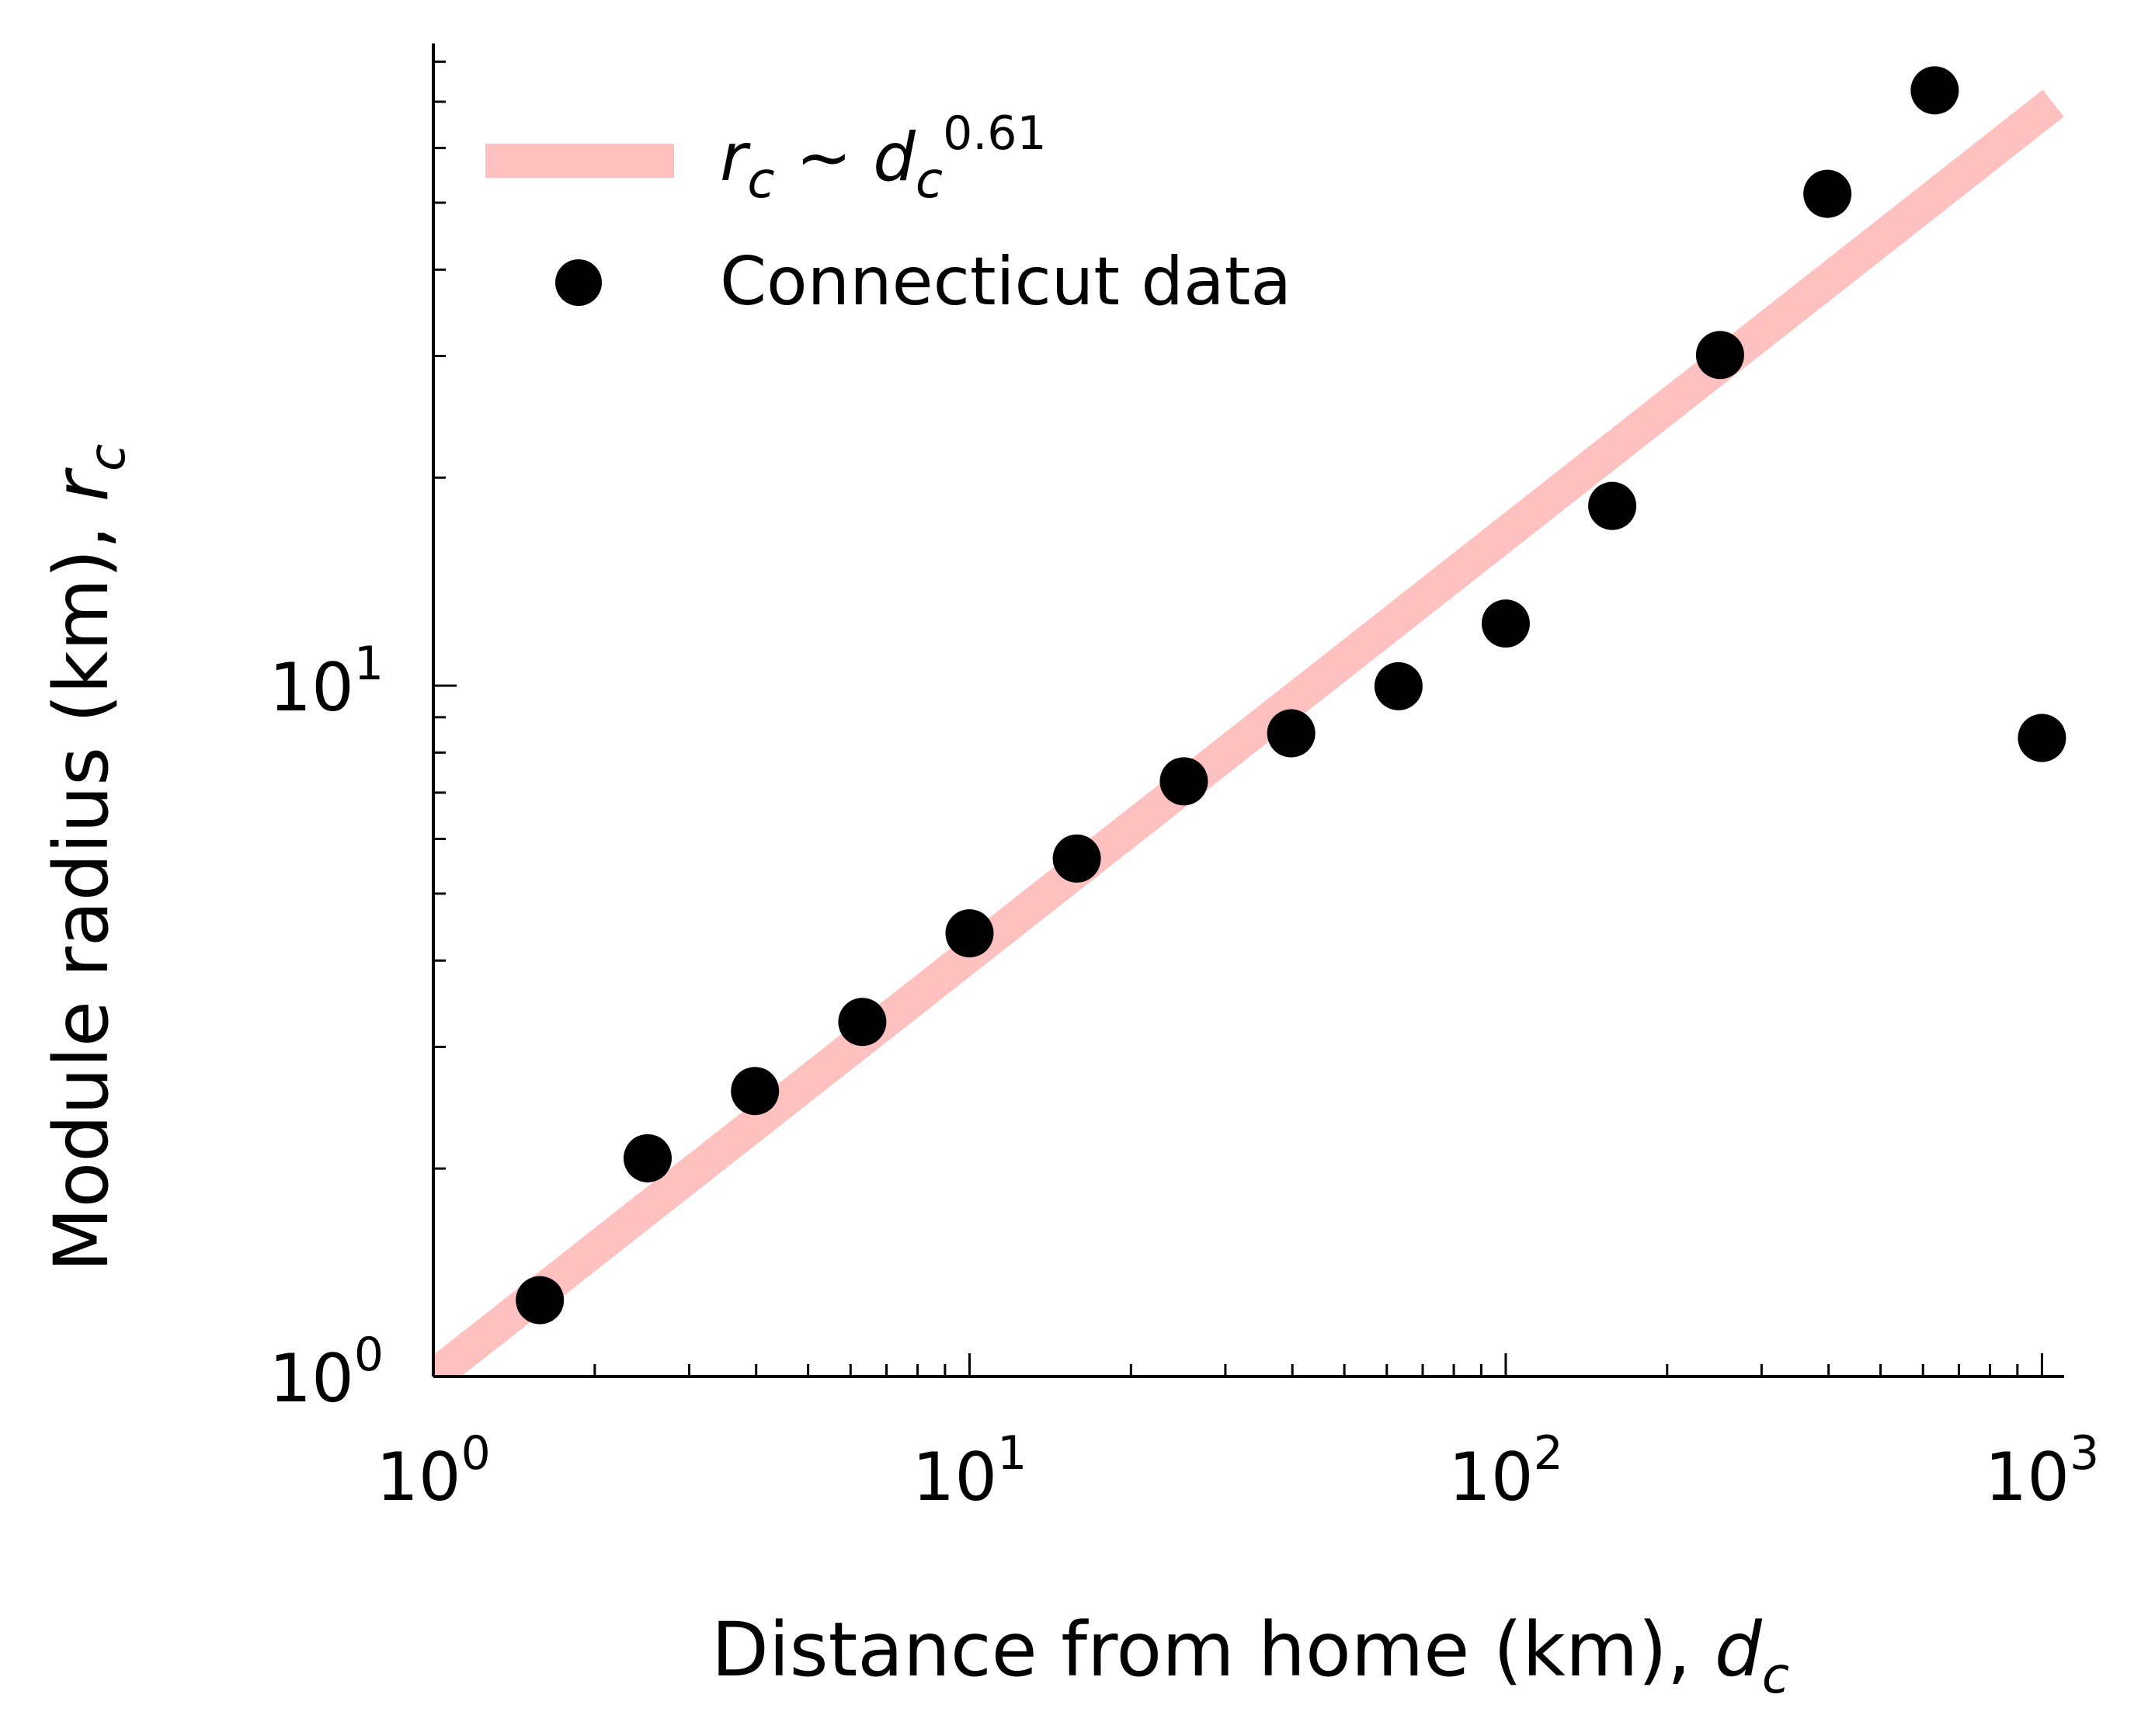 Image resolution: width=2155 pixels, height=1736 pixels. I want to click on legend-marker-data, so click(578, 282).